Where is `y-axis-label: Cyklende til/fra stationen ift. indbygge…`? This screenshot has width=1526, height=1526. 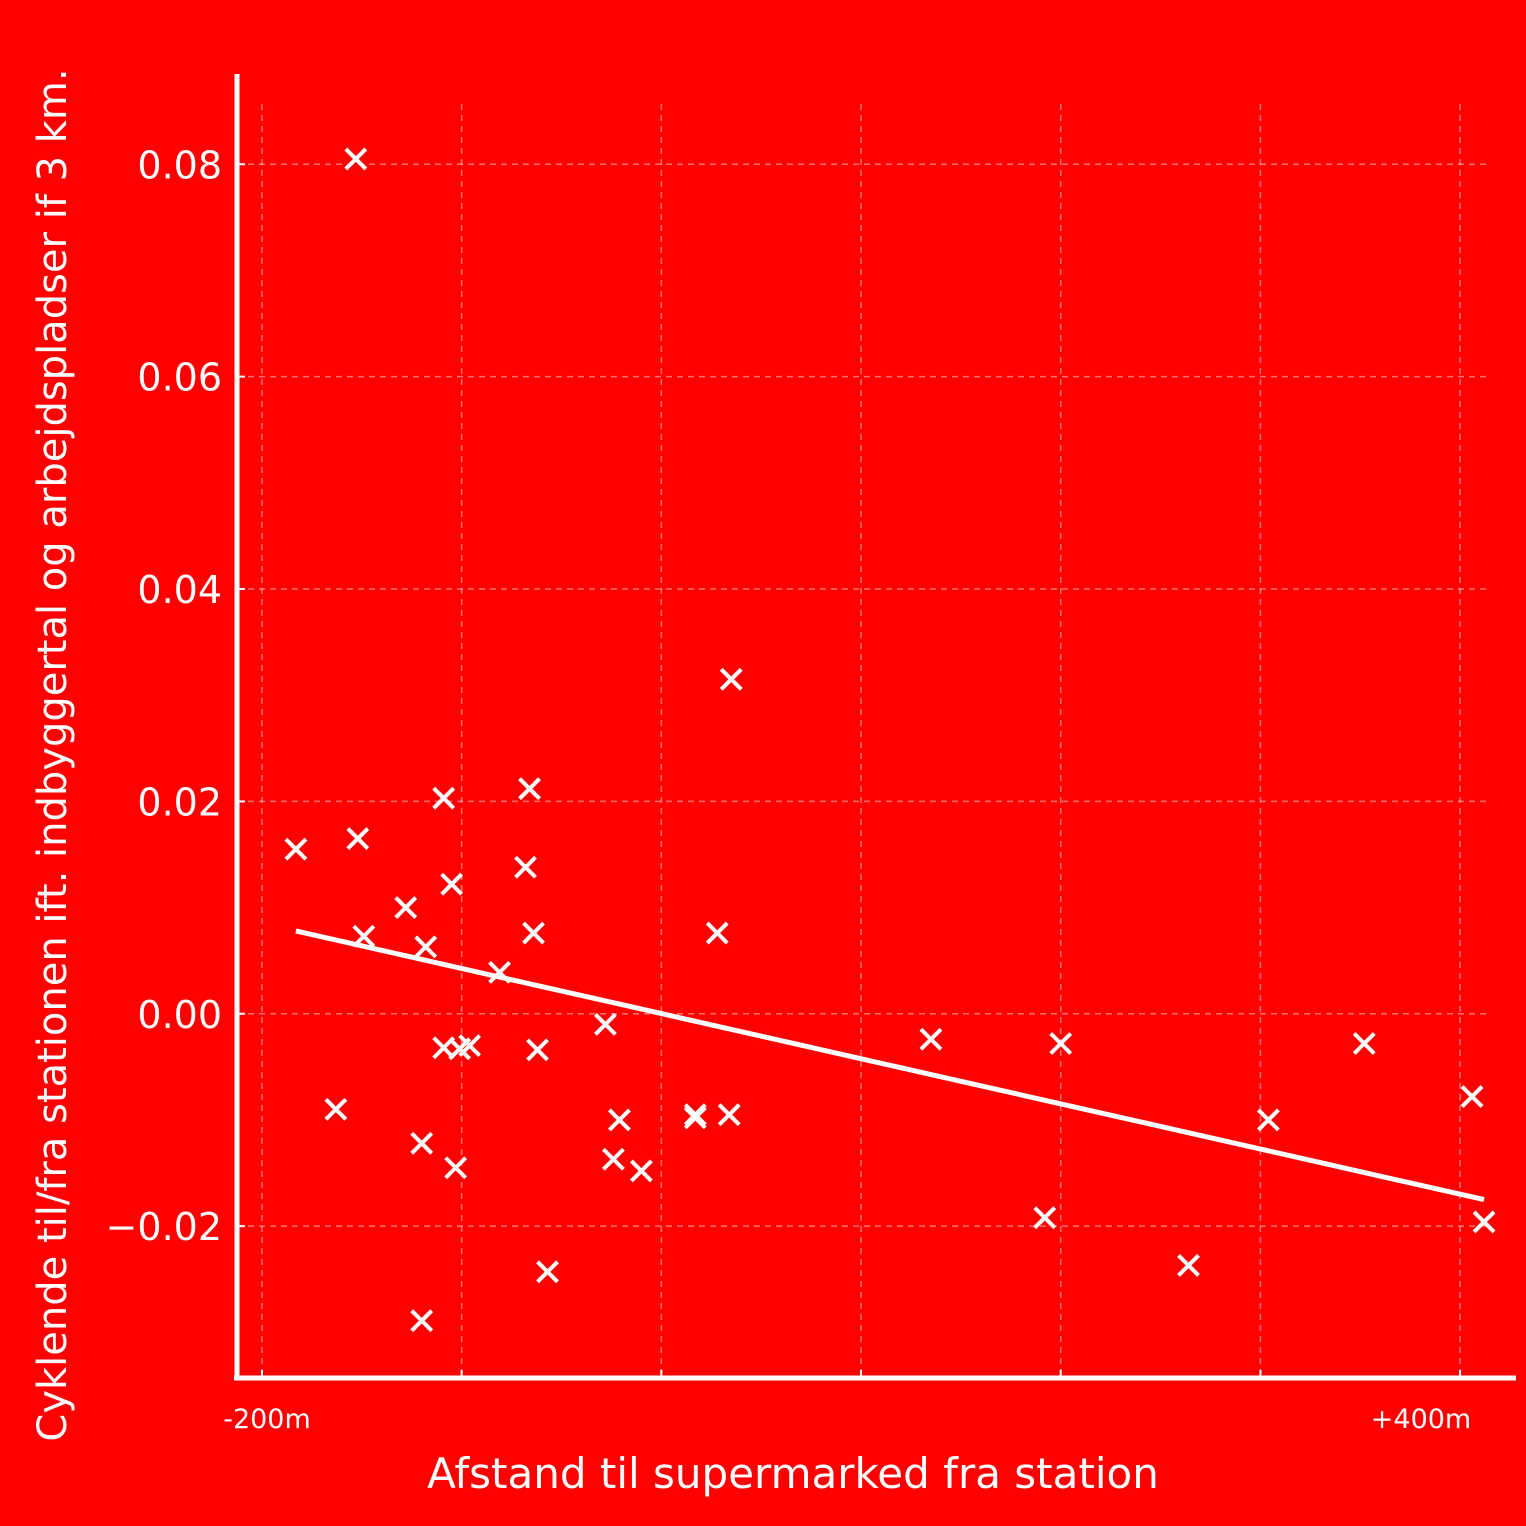 y-axis-label: Cyklende til/fra stationen ift. indbygge… is located at coordinates (53, 754).